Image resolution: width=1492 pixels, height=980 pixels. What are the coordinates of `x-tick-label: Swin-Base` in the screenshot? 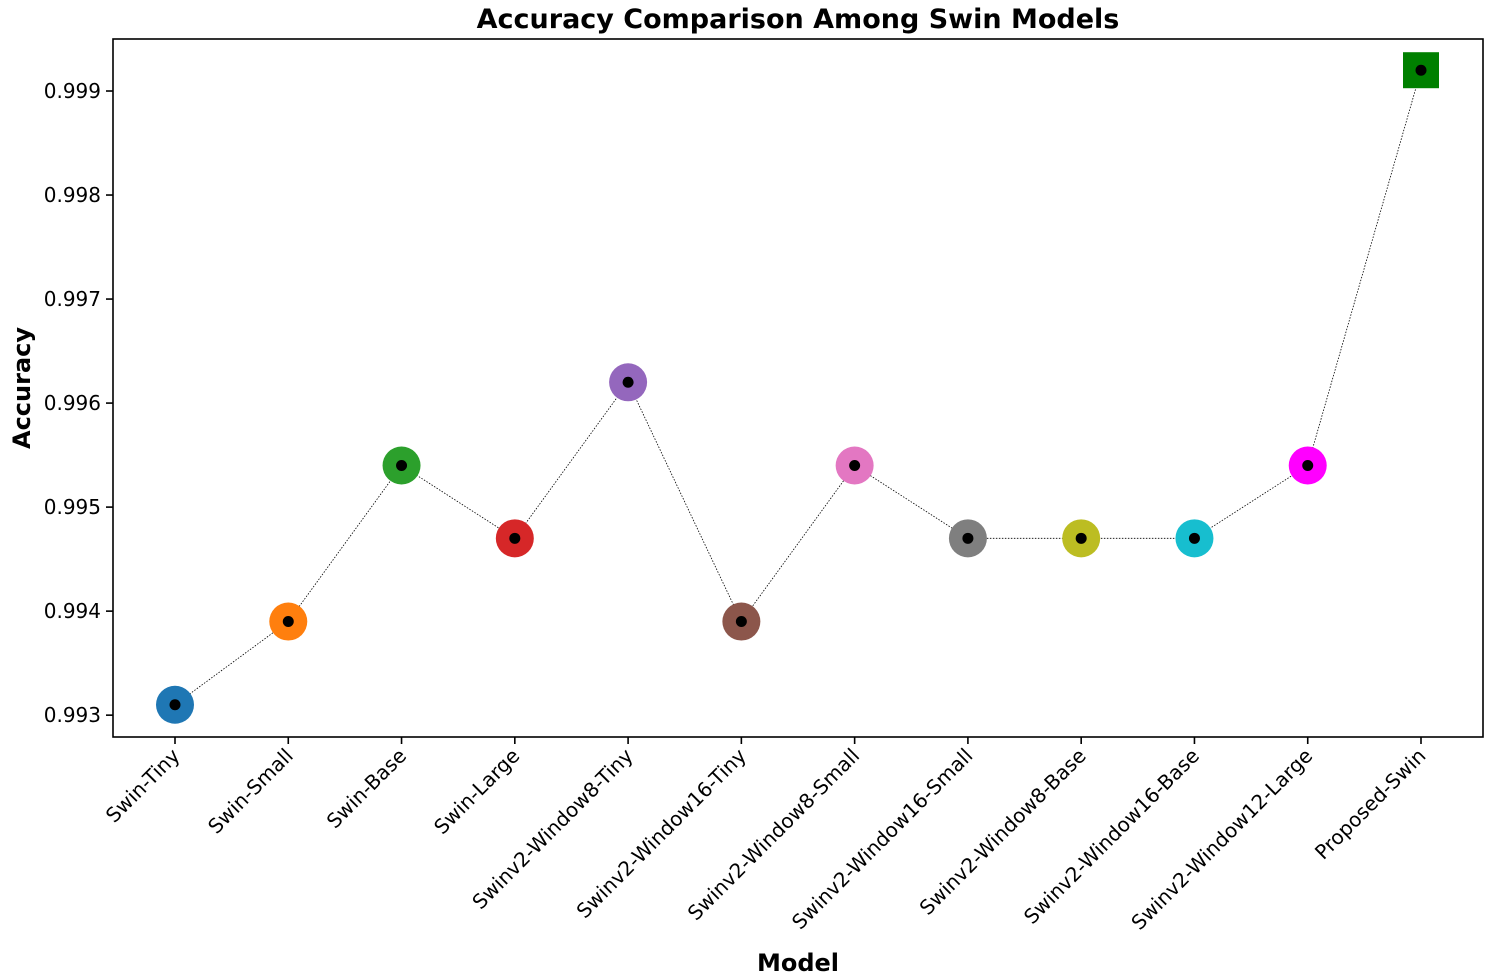 It's located at (366, 788).